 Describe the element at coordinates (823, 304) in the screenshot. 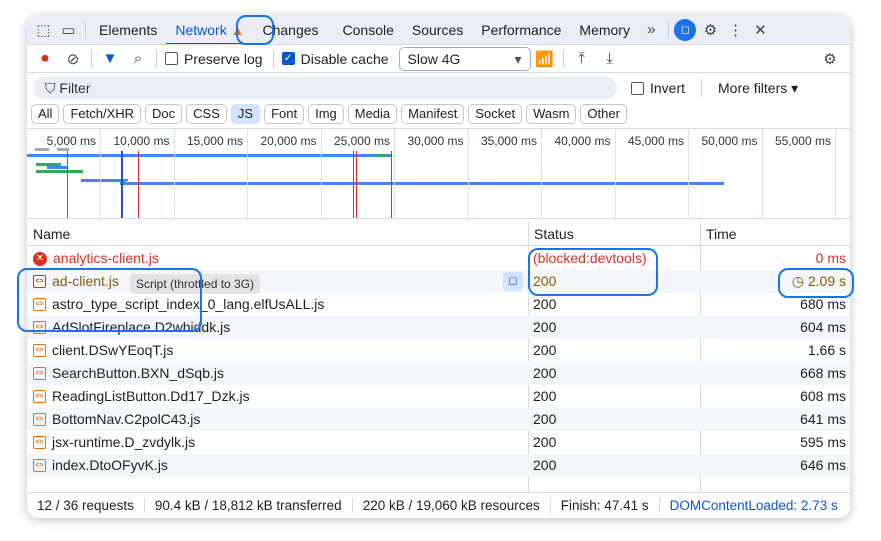

I see `request-time-text: 680 ms` at that location.